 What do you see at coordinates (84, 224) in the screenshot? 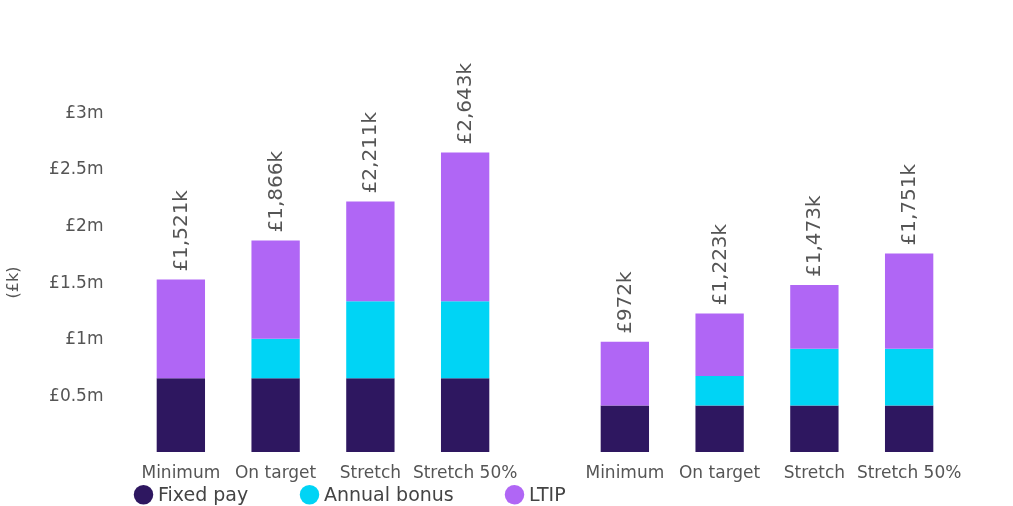
I see `y-tick-label: £2m` at bounding box center [84, 224].